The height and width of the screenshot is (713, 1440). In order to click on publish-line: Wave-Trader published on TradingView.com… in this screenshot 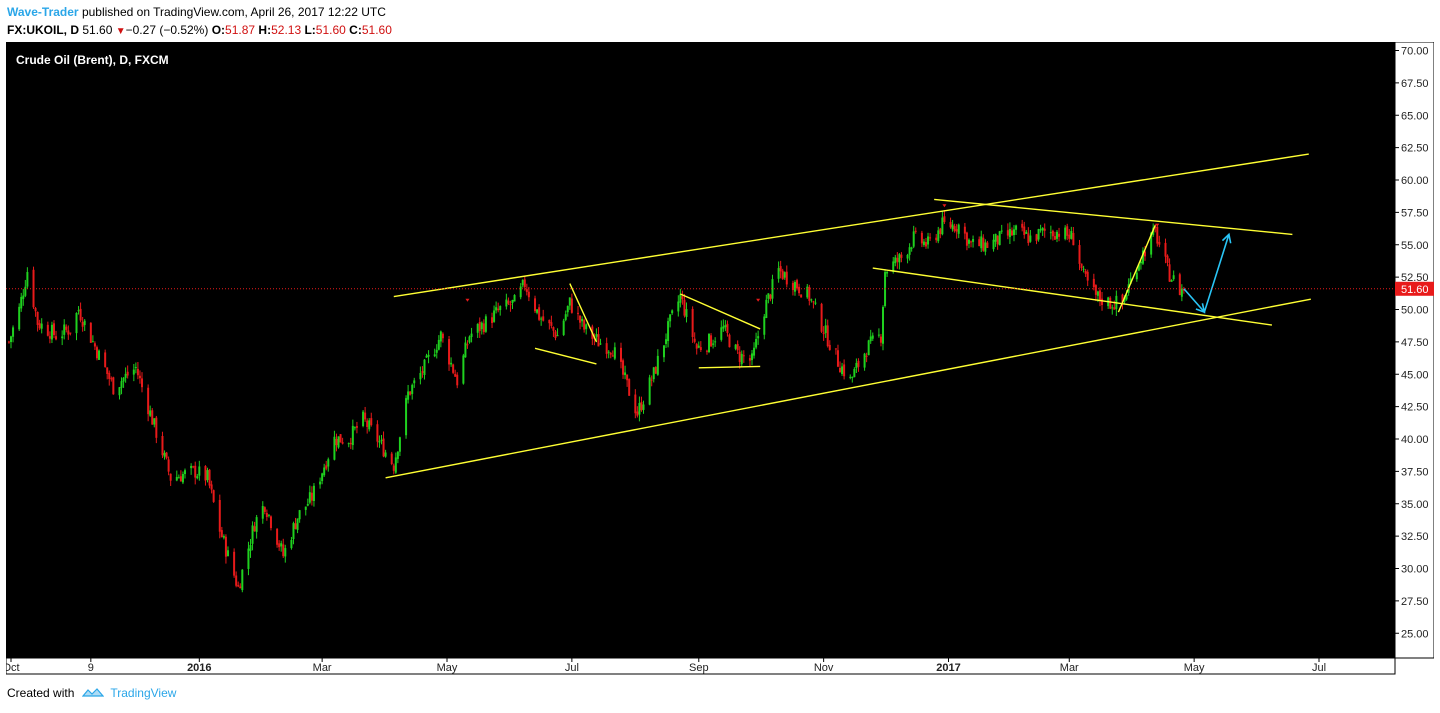, I will do `click(199, 12)`.